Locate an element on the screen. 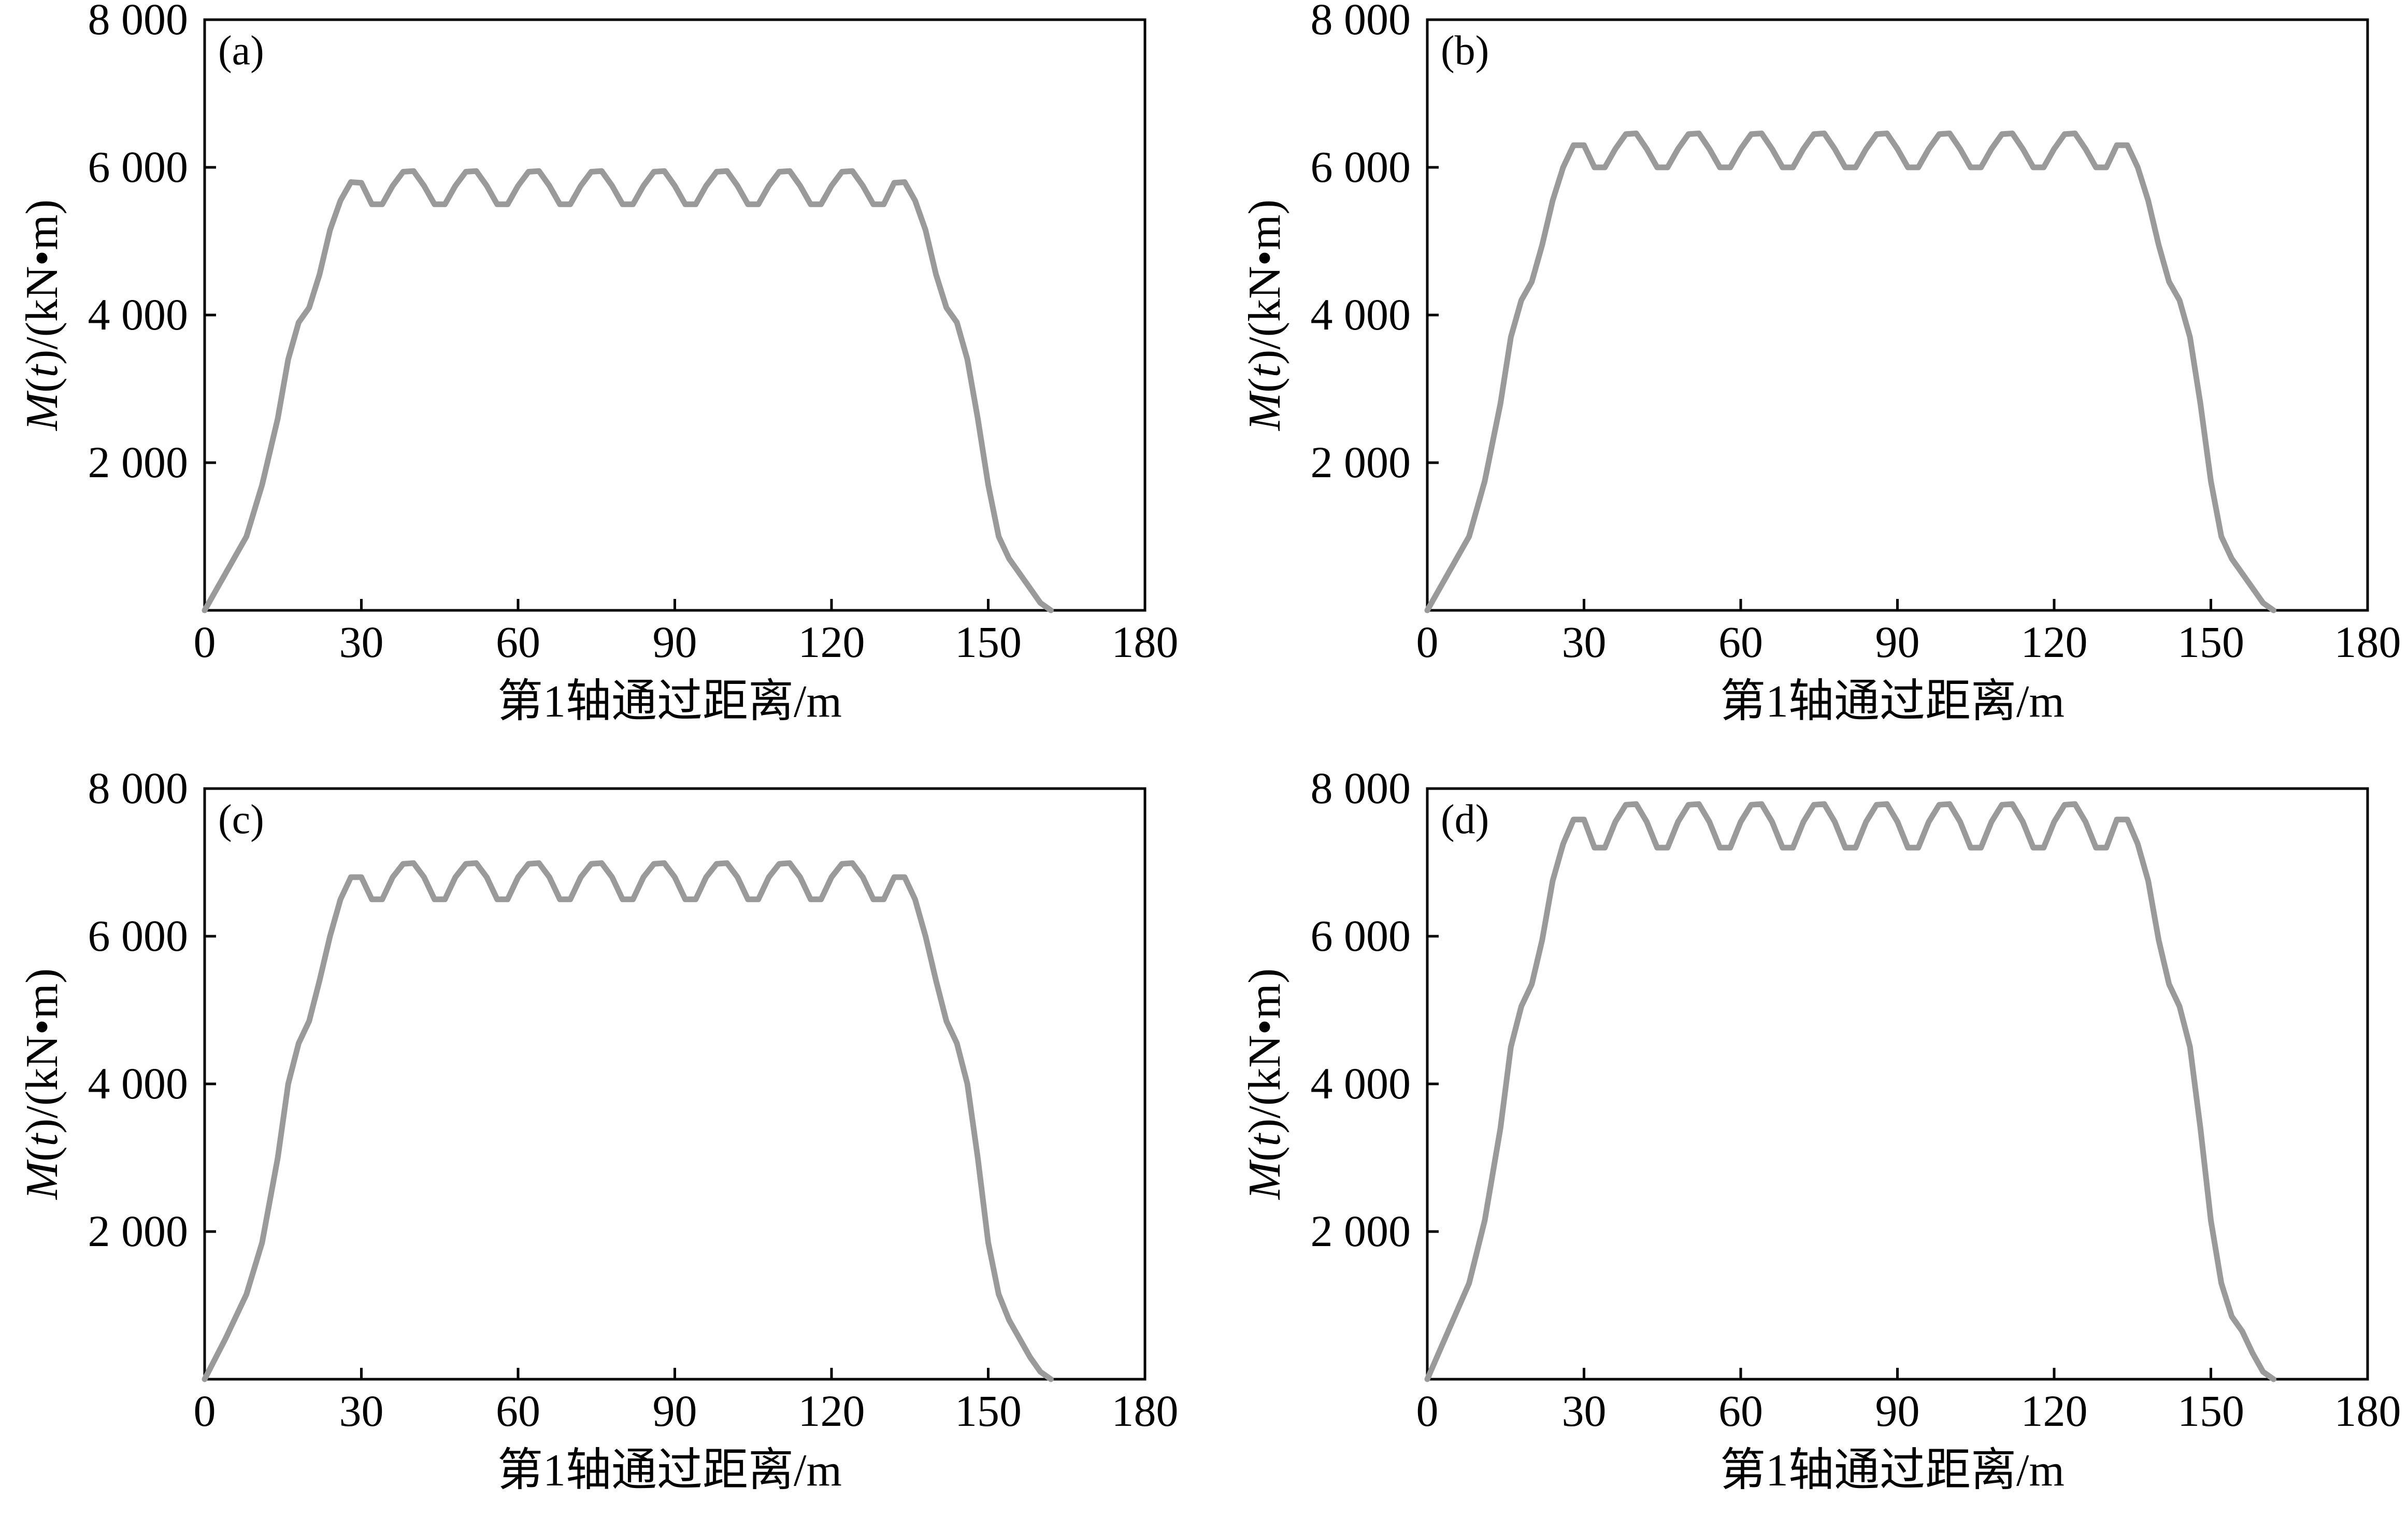 The image size is (2408, 1516). panel-label: (d) is located at coordinates (1465, 819).